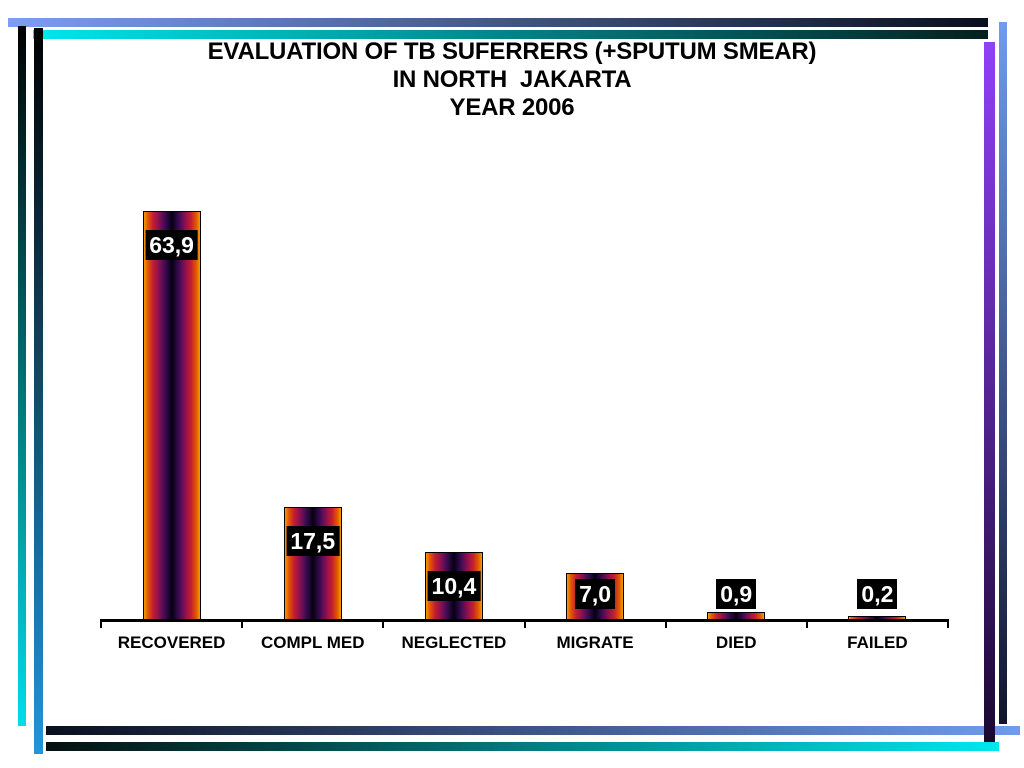  I want to click on bar-value-label: 7,0, so click(595, 594).